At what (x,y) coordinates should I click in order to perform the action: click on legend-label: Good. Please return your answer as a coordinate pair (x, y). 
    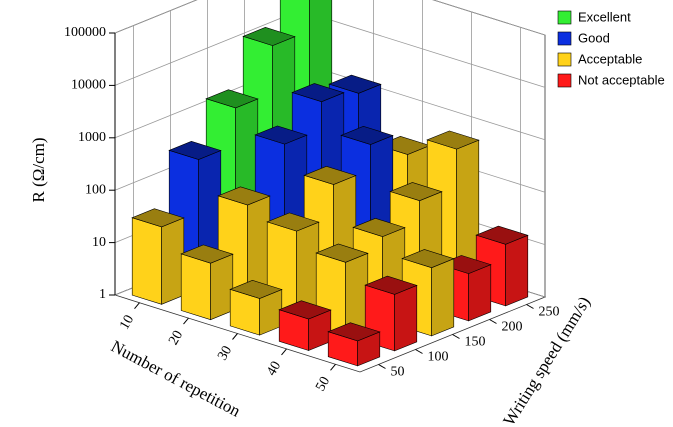
    Looking at the image, I should click on (594, 37).